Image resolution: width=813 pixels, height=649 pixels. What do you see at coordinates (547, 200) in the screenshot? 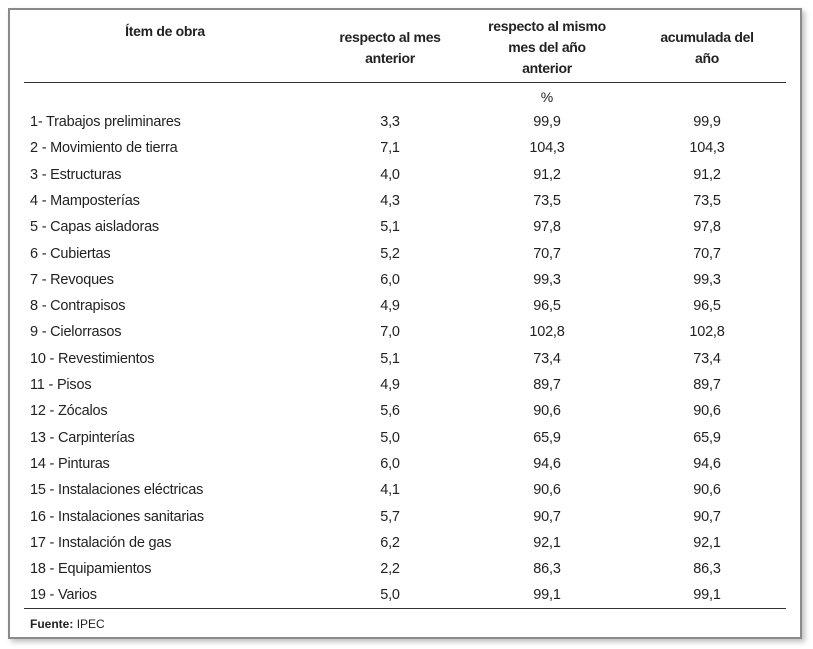
I see `row-year-change: 73,5` at bounding box center [547, 200].